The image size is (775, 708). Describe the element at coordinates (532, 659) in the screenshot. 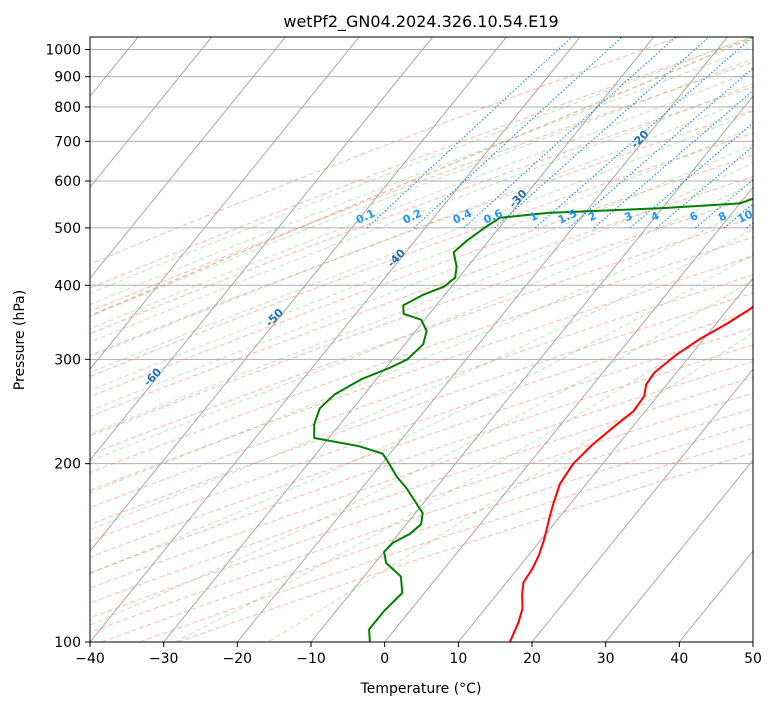

I see `x-tick-label: 20` at that location.